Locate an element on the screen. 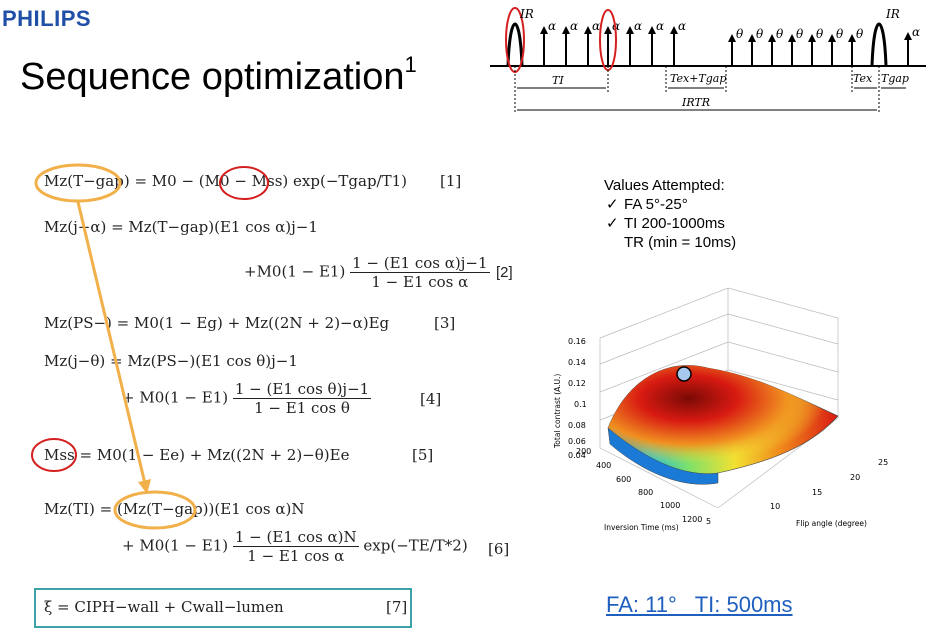 Image resolution: width=930 pixels, height=633 pixels. tex-tgap-label: Tex+Tgap is located at coordinates (698, 78).